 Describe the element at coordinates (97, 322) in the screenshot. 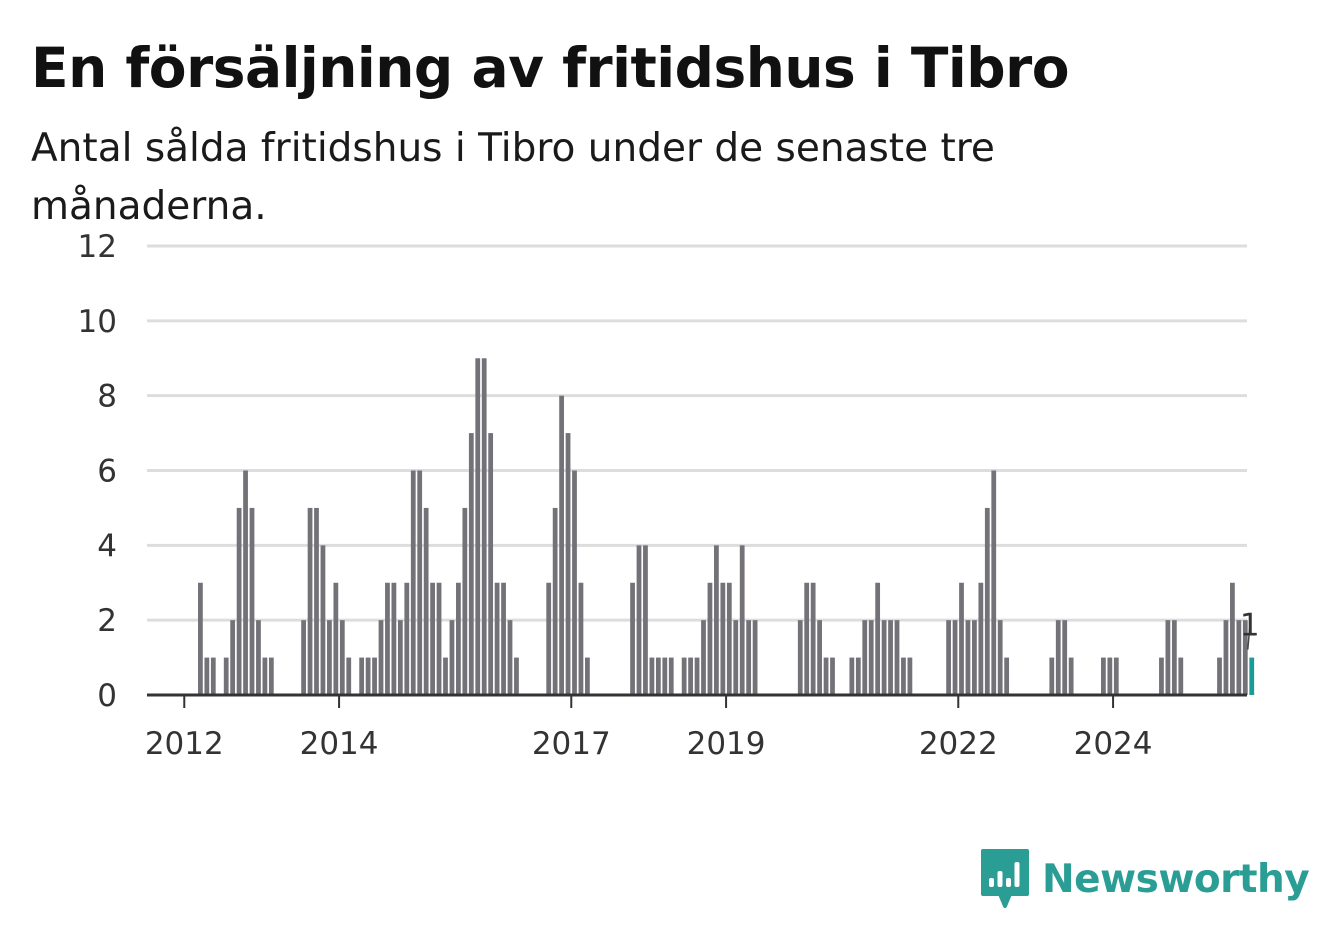

I see `y-tick-label: 10` at that location.